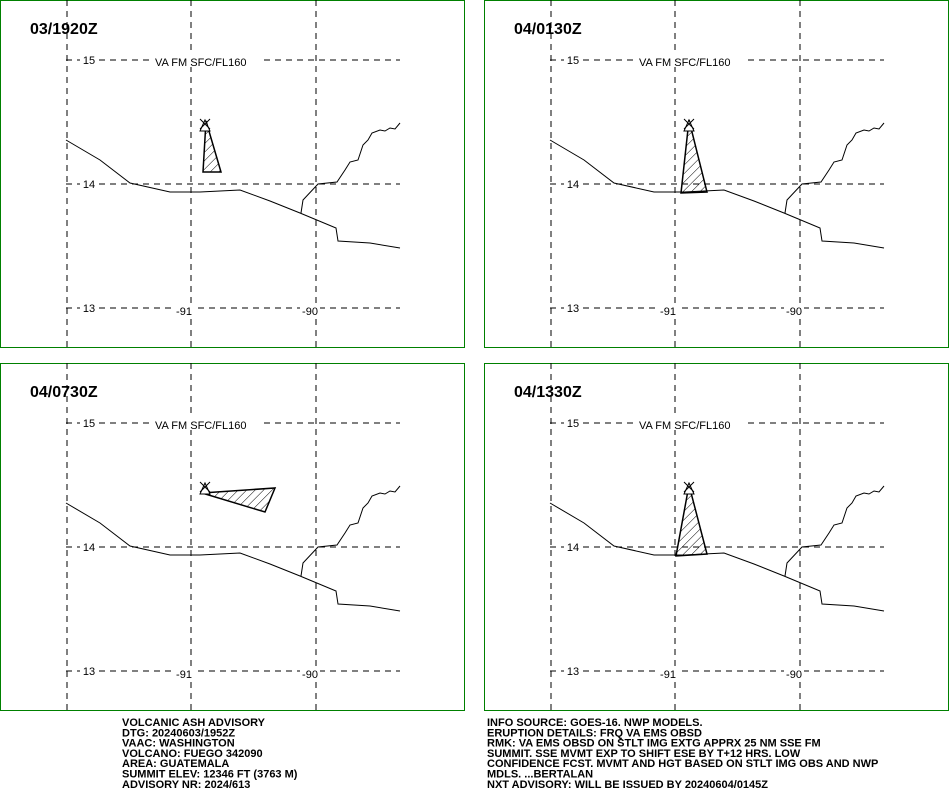 The width and height of the screenshot is (950, 812). Describe the element at coordinates (178, 744) in the screenshot. I see `advisory-line: VAAC: WASHINGTON` at that location.